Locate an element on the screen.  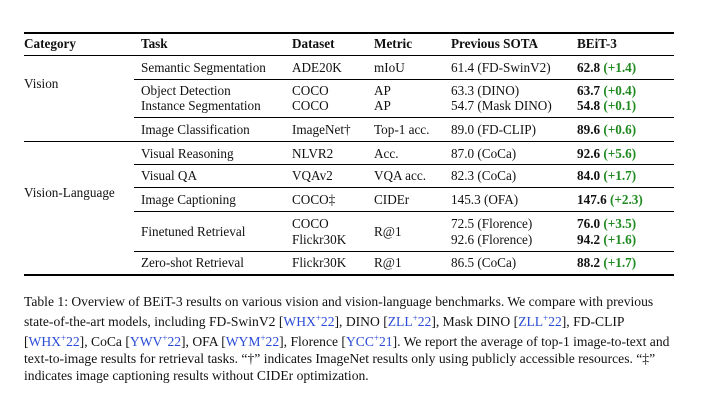
metric-cell: CIDEr is located at coordinates (392, 199).